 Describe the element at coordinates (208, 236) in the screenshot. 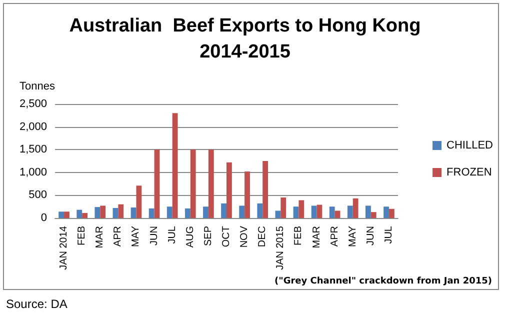

I see `x-tick-label: SEP` at that location.